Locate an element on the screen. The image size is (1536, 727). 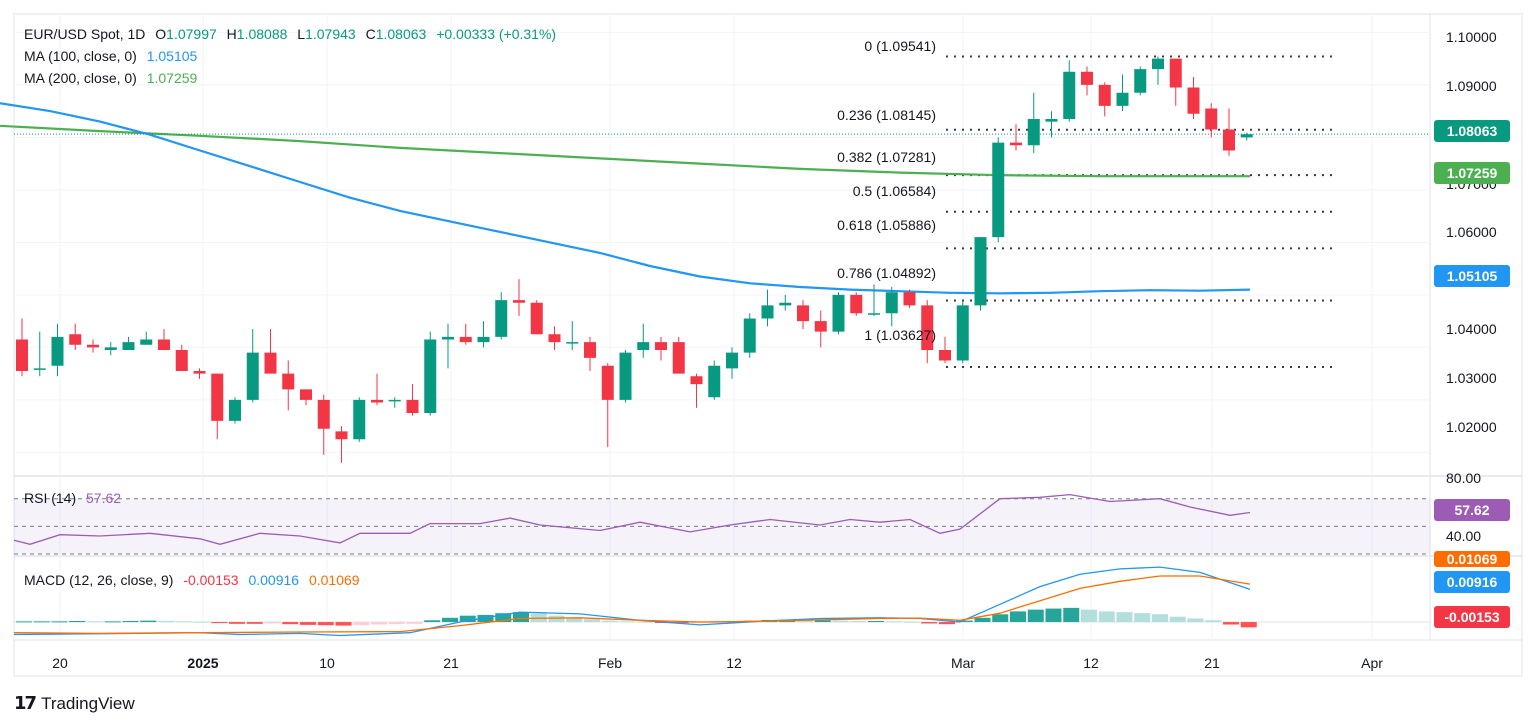
price-tick: 1.10000 is located at coordinates (1471, 37).